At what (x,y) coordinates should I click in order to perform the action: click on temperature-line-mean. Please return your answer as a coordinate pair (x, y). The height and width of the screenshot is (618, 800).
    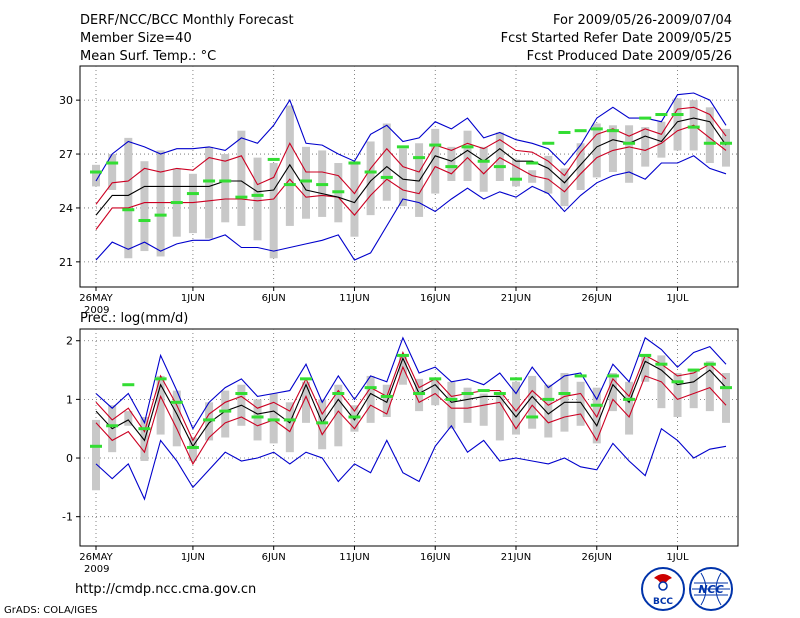
    Looking at the image, I should click on (411, 166).